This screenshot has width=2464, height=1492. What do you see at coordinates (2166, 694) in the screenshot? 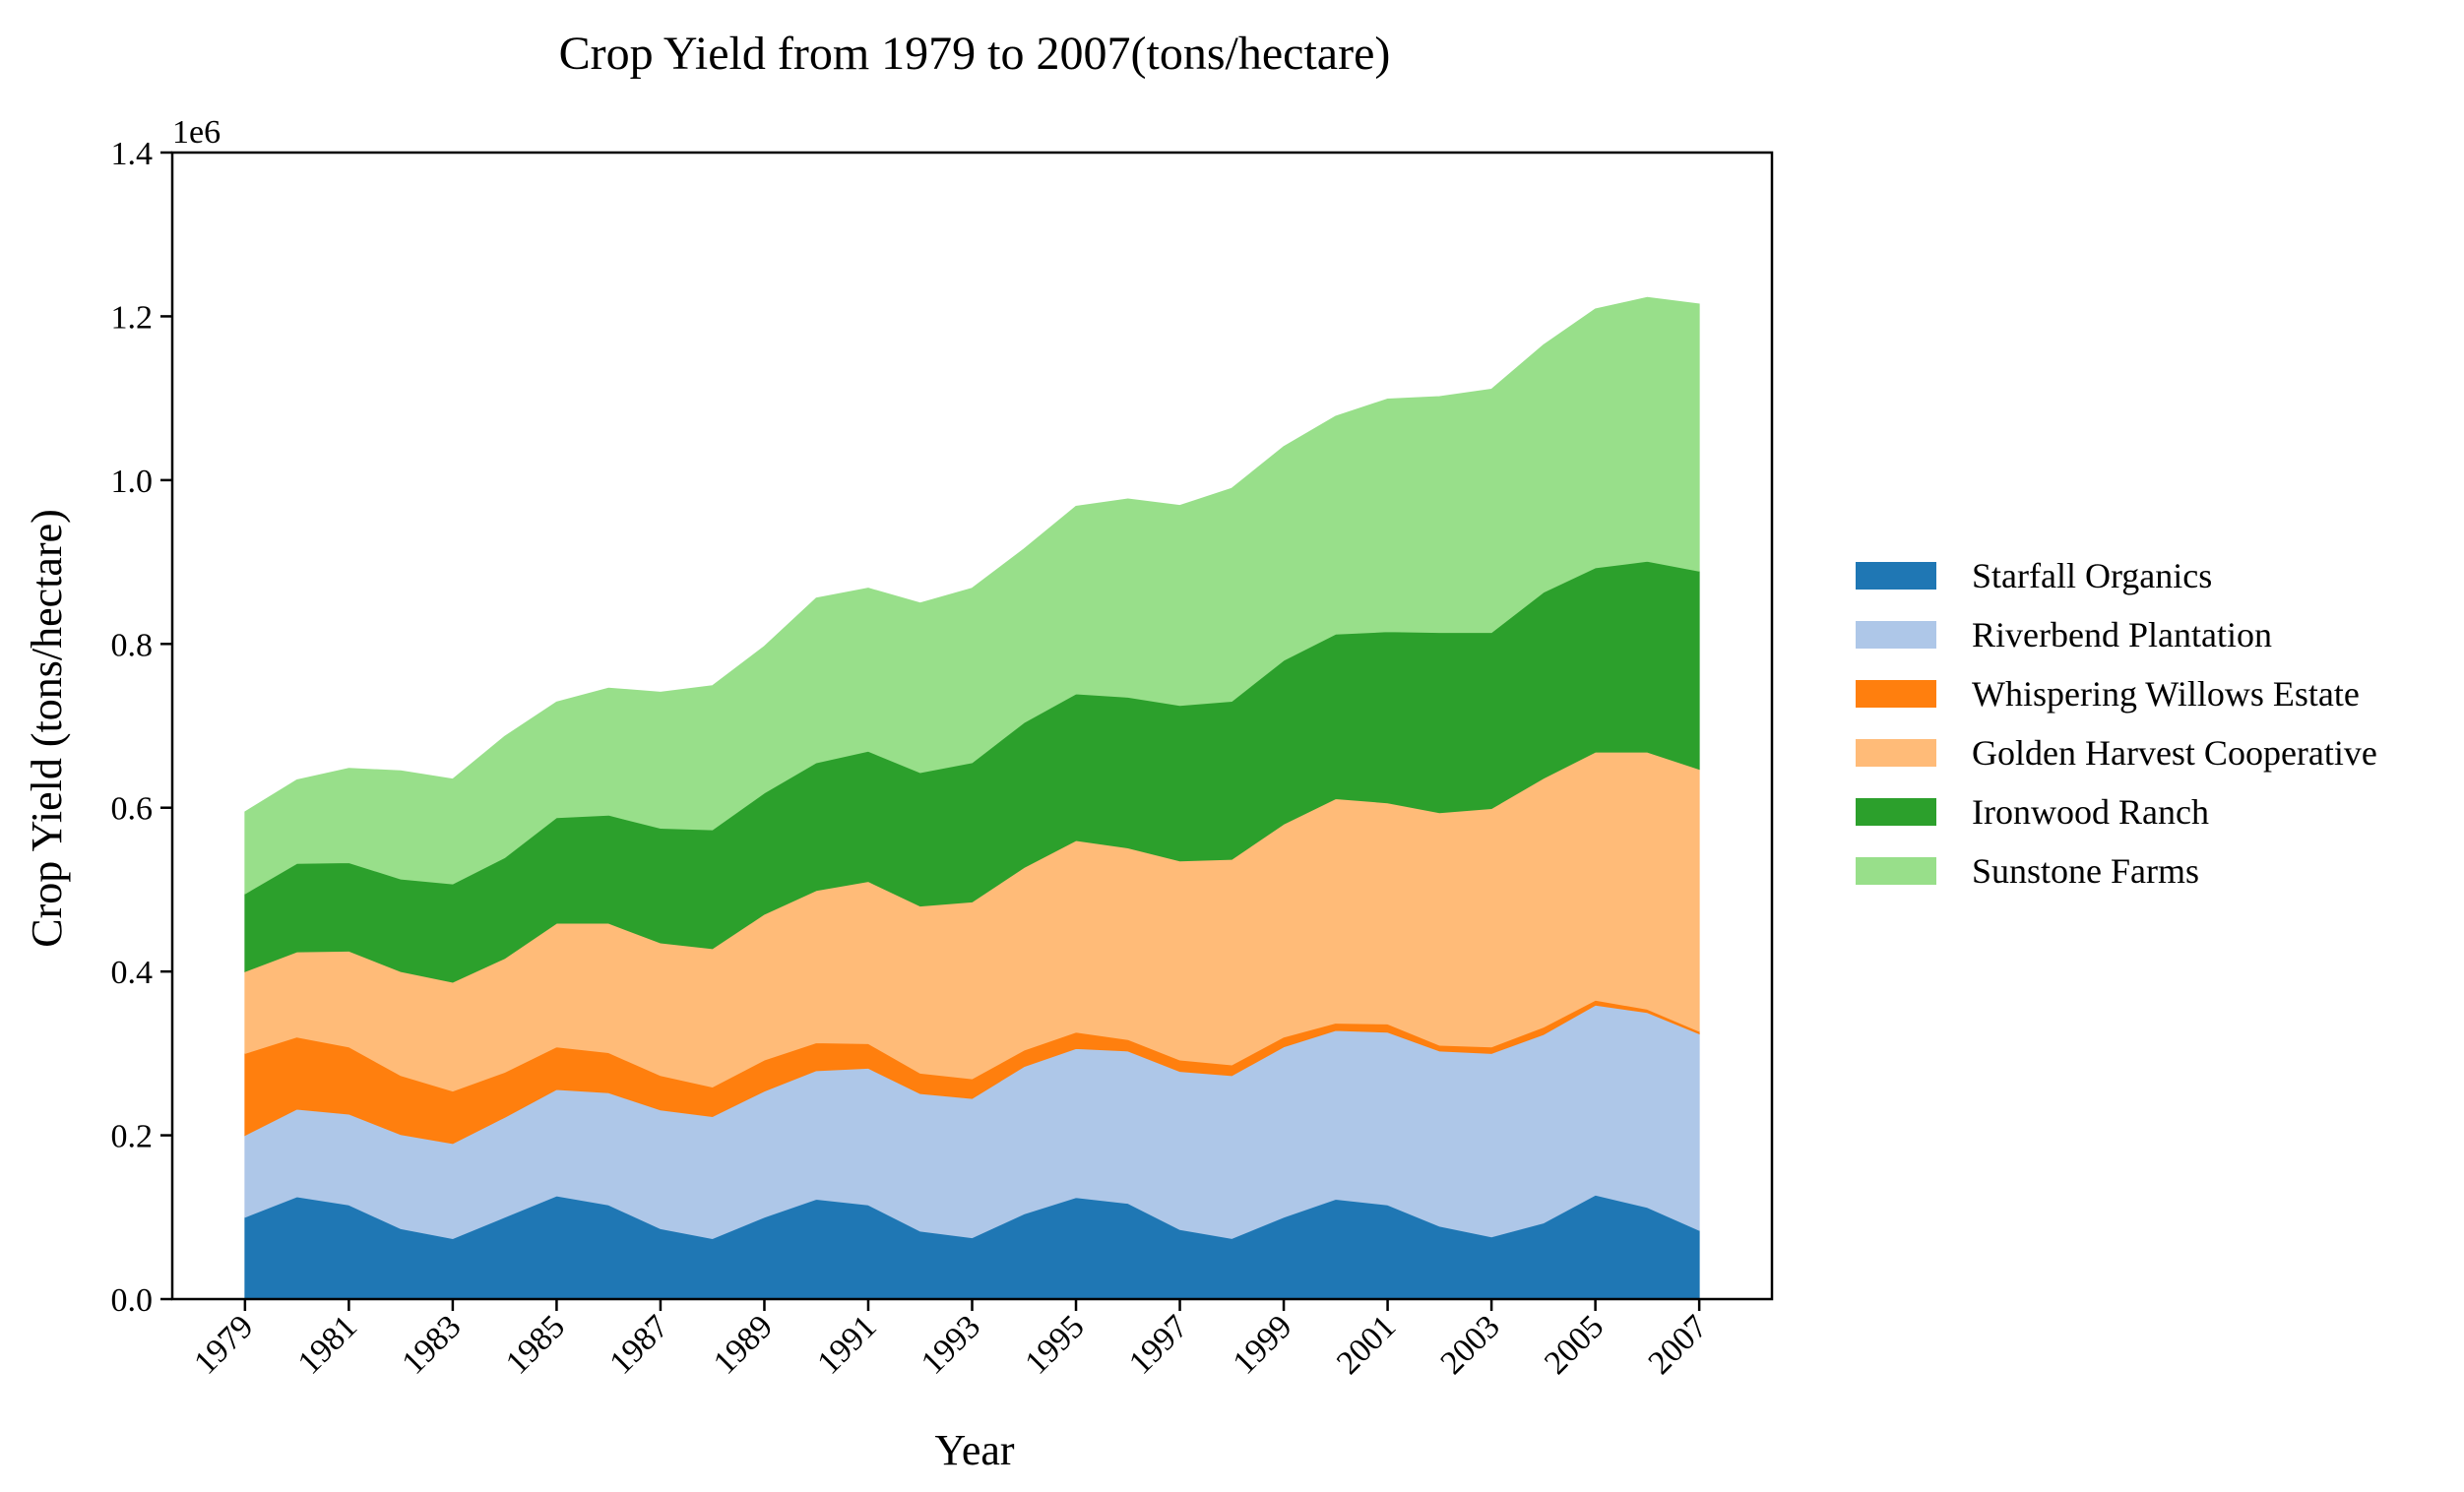
I see `legend-item-label: Whispering Willows Estate` at bounding box center [2166, 694].